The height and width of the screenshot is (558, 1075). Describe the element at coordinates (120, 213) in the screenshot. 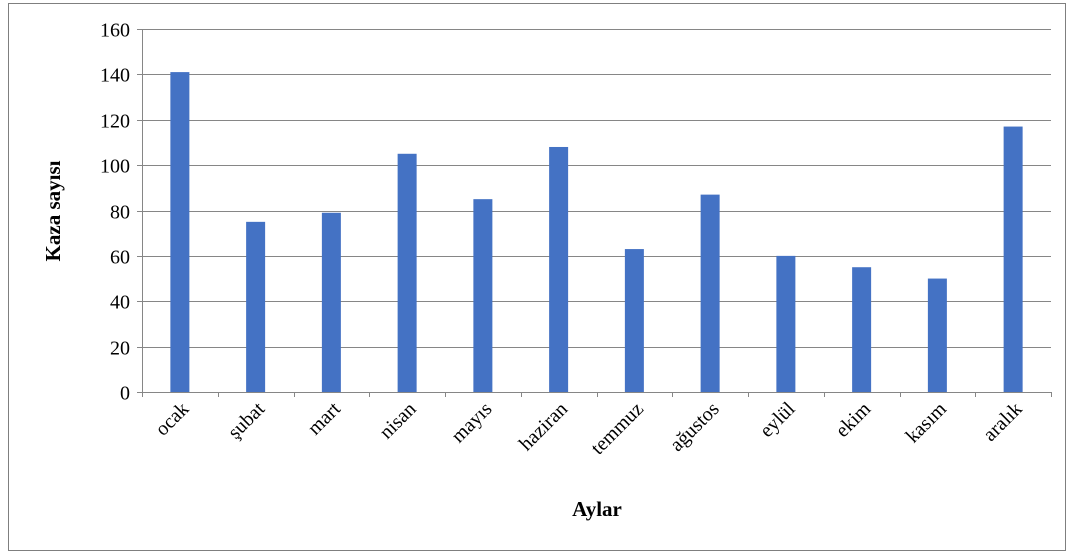

I see `y-tick-label: 80` at that location.